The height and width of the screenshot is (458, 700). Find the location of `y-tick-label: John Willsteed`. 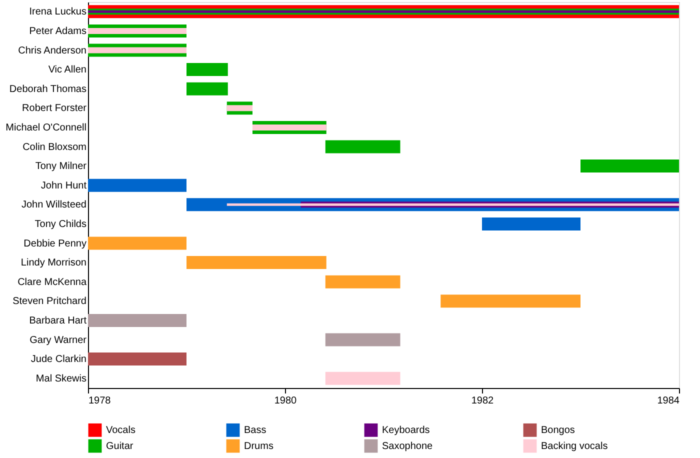

y-tick-label: John Willsteed is located at coordinates (53, 205).